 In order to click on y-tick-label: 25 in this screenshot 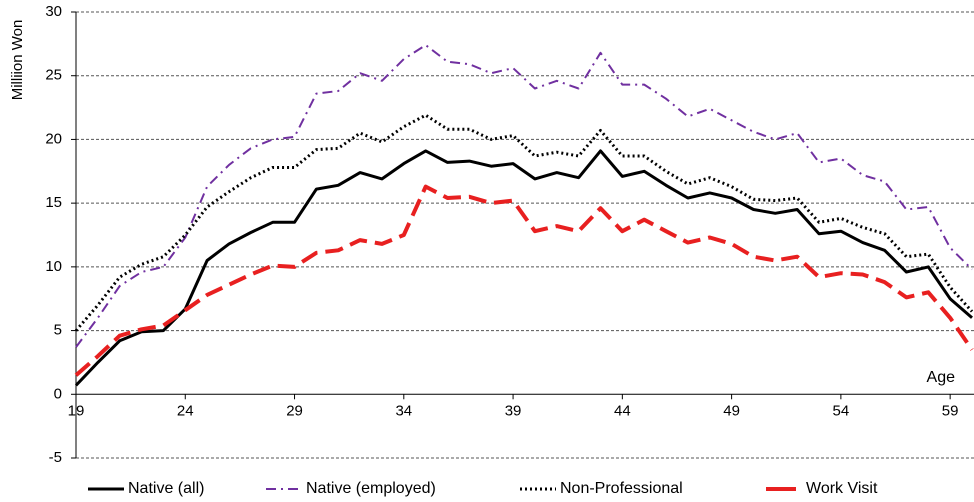, I will do `click(53, 75)`.